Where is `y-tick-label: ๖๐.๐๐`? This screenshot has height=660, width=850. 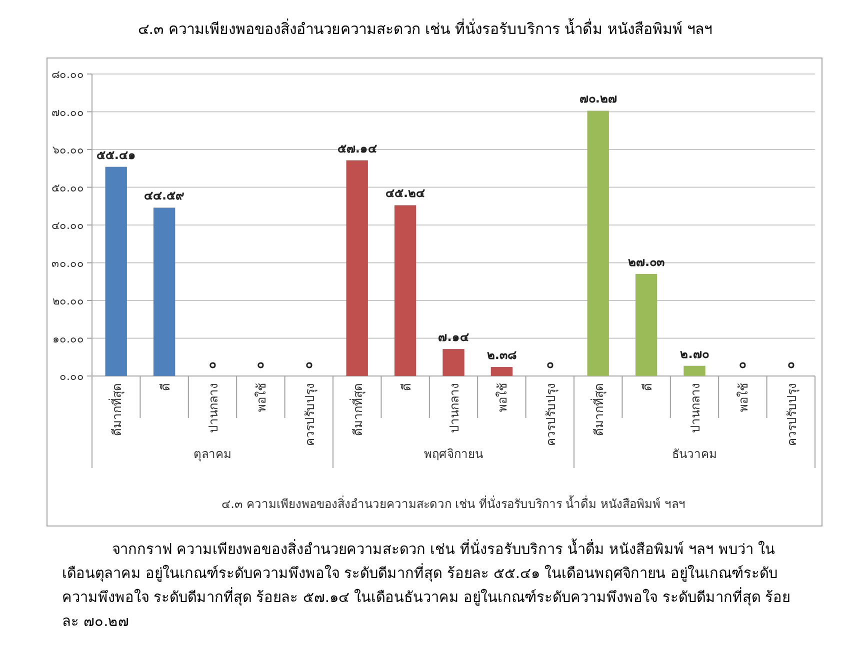
y-tick-label: ๖๐.๐๐ is located at coordinates (68, 150).